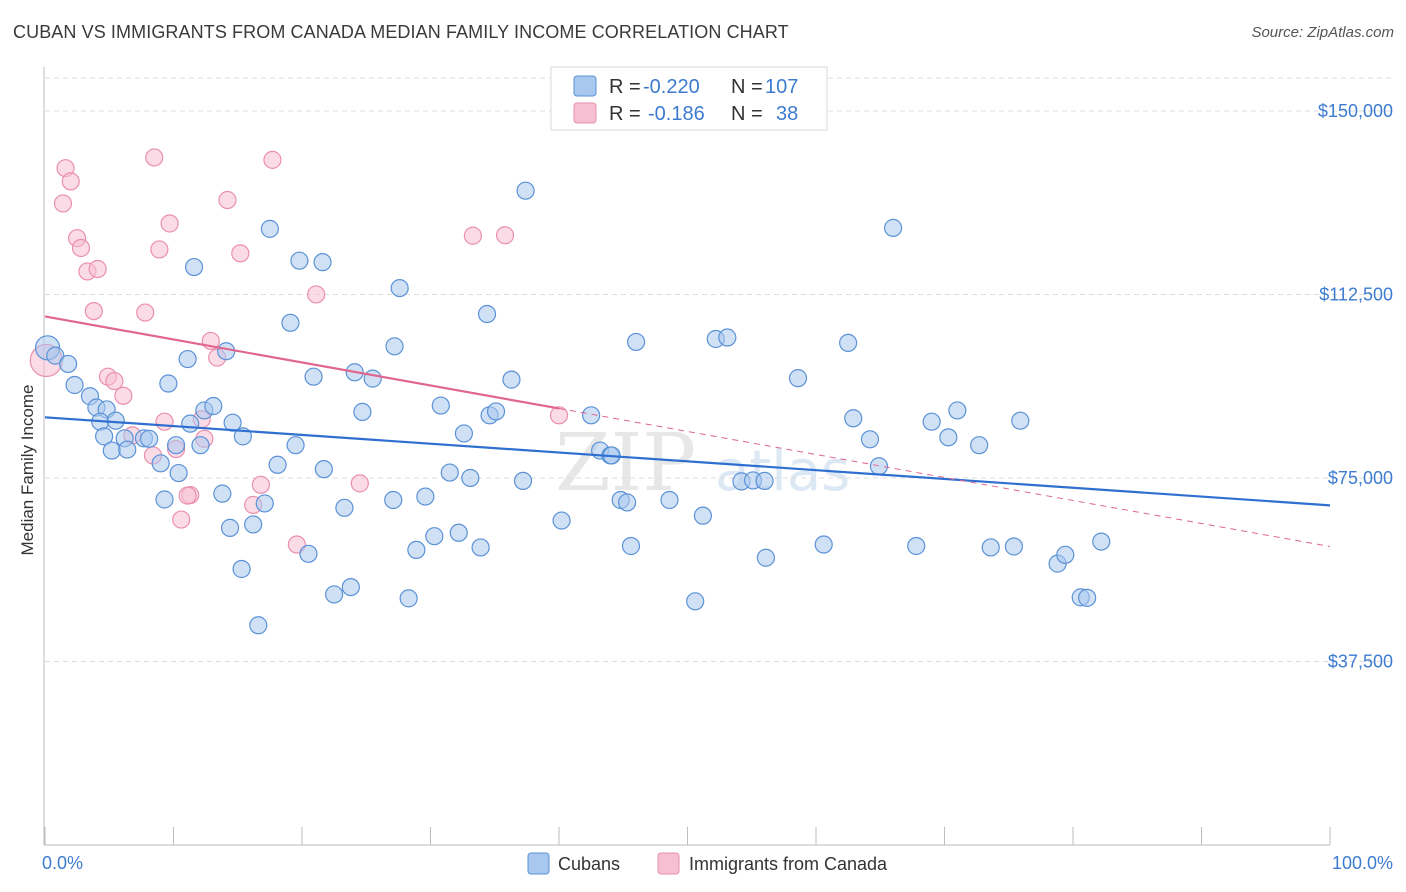 The height and width of the screenshot is (892, 1406). What do you see at coordinates (538, 863) in the screenshot?
I see `bottom-legend-swatch-cubans` at bounding box center [538, 863].